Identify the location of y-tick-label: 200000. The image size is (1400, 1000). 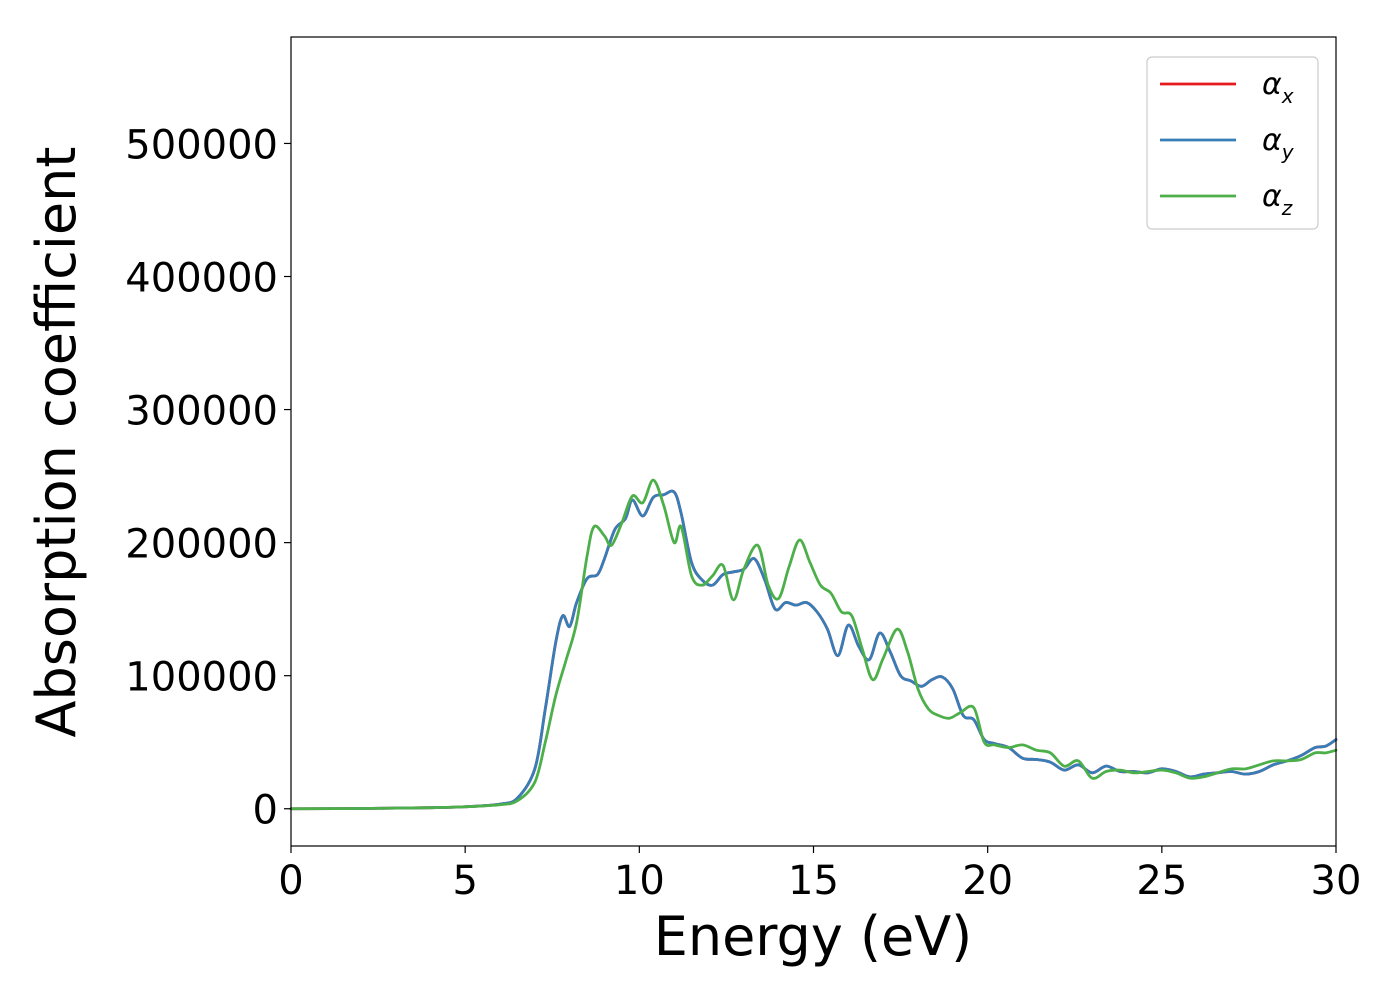
(201, 545).